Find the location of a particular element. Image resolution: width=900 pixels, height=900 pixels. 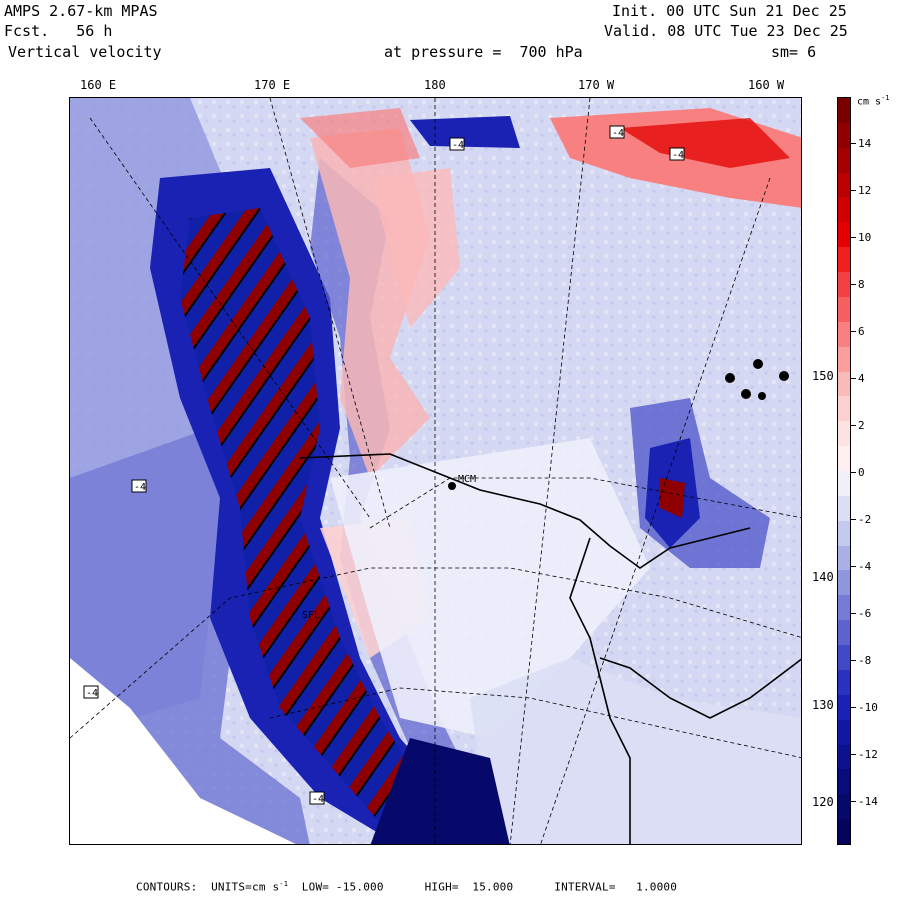

colorbar-tick-label: 12 is located at coordinates (865, 190).